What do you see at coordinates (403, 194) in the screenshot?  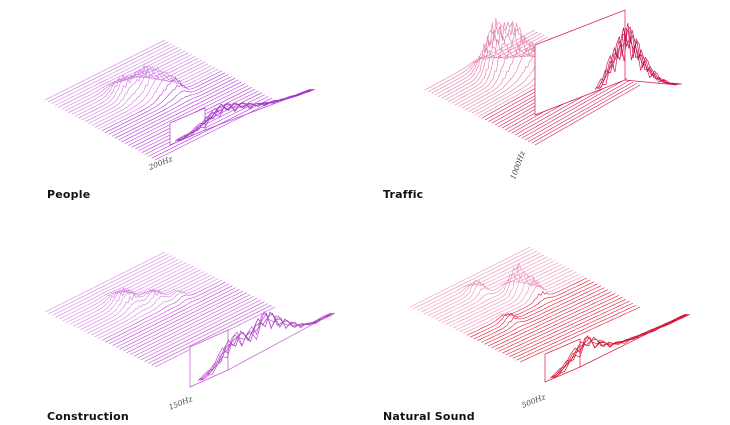 I see `traffic-title: Traffic` at bounding box center [403, 194].